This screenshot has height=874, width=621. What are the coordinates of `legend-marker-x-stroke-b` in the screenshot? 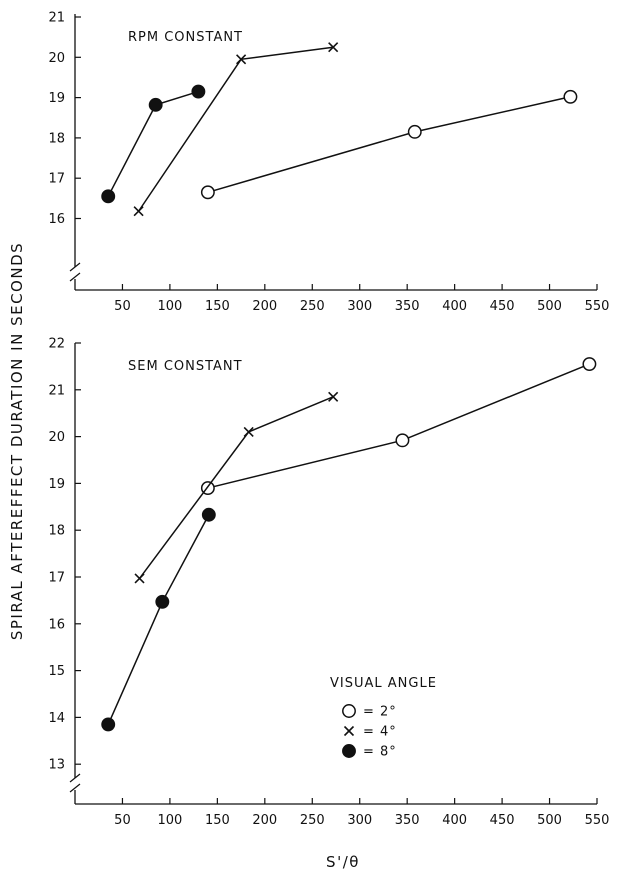 It's located at (349, 731).